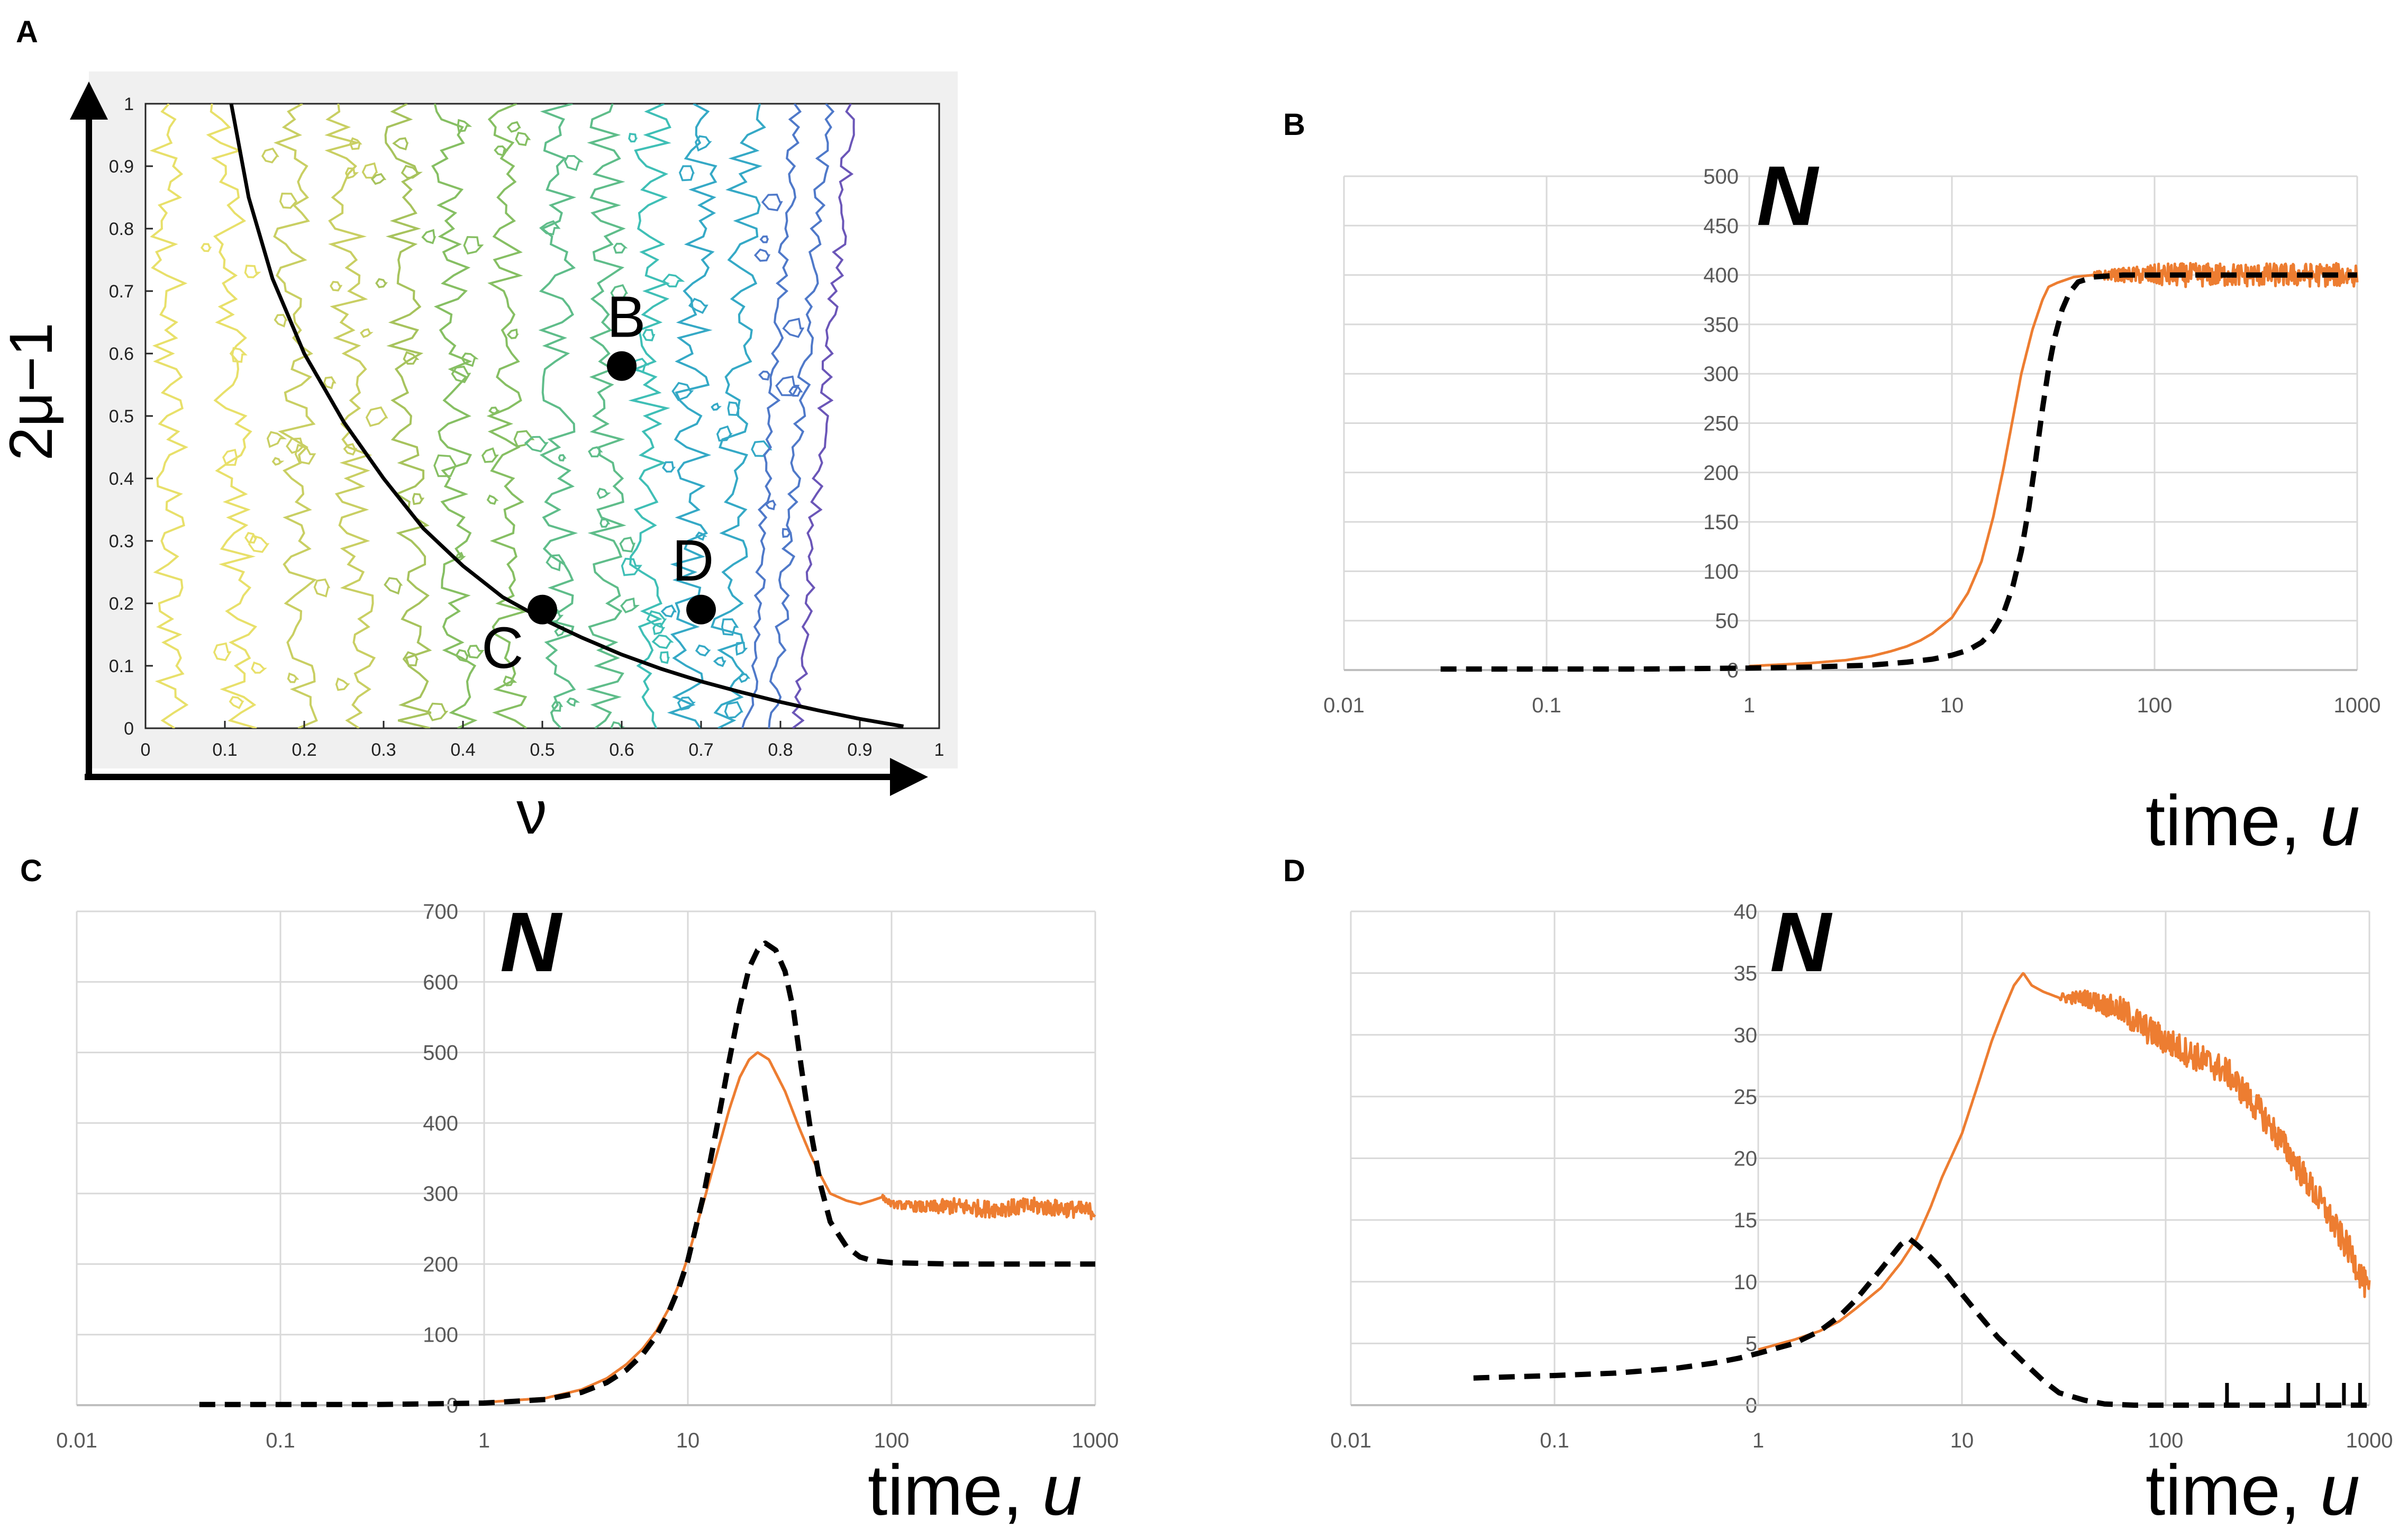 The width and height of the screenshot is (2408, 1538). What do you see at coordinates (1721, 424) in the screenshot?
I see `b-y-tick-label: 250` at bounding box center [1721, 424].